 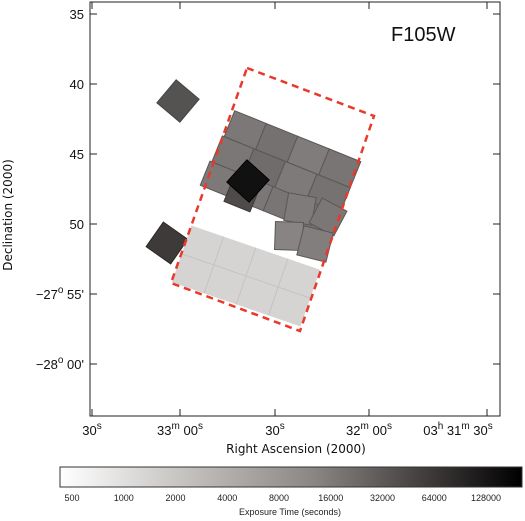 What do you see at coordinates (458, 429) in the screenshot?
I see `x-tick-label: 03h 31m 30s` at bounding box center [458, 429].